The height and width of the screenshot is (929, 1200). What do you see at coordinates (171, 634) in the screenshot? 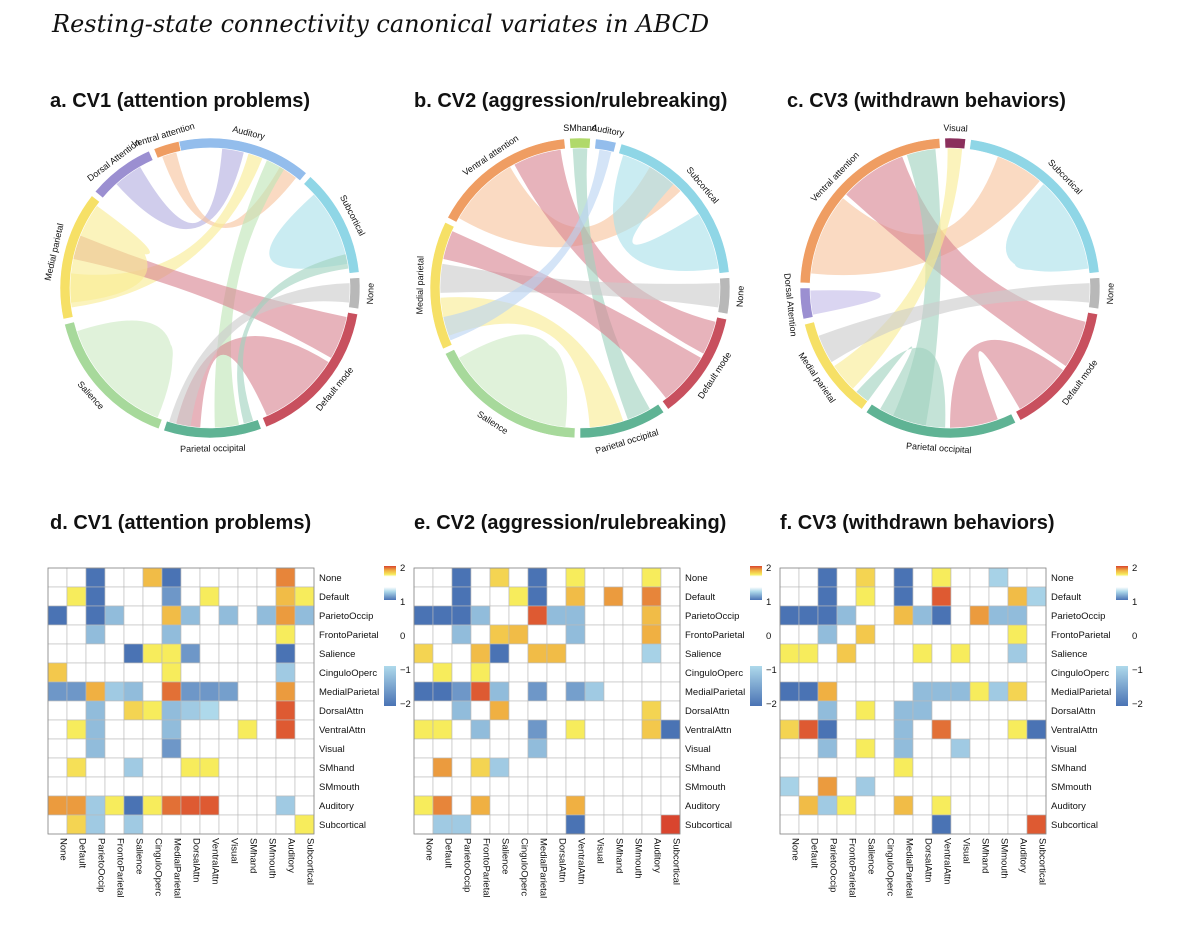
I see `cell-frontoparietal-medialparietal` at bounding box center [171, 634].